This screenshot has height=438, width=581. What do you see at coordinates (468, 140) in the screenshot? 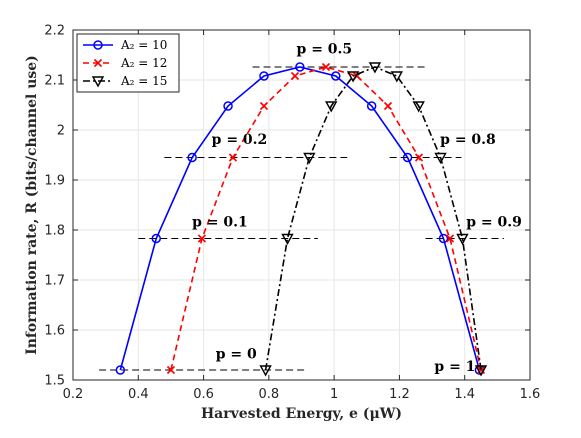
I see `annotation-label: p = 0.8` at bounding box center [468, 140].